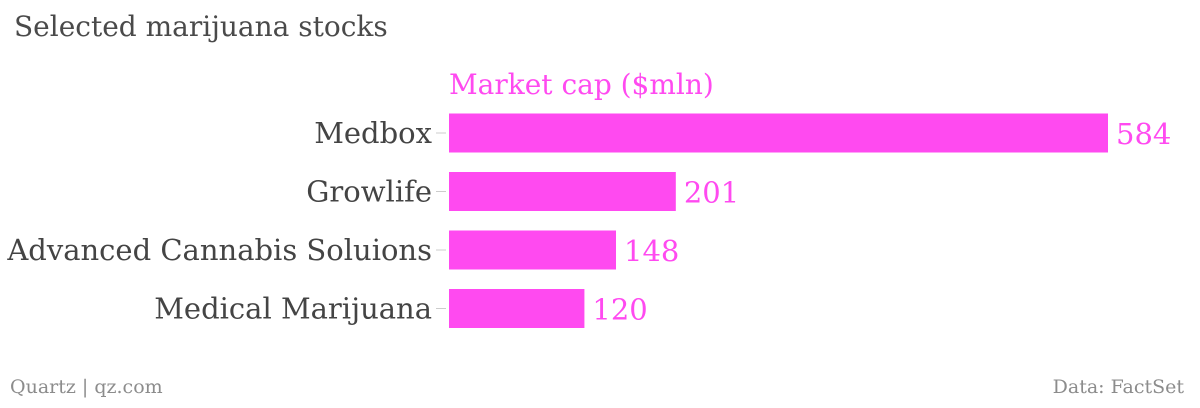  Describe the element at coordinates (711, 193) in the screenshot. I see `data-label: 201` at that location.